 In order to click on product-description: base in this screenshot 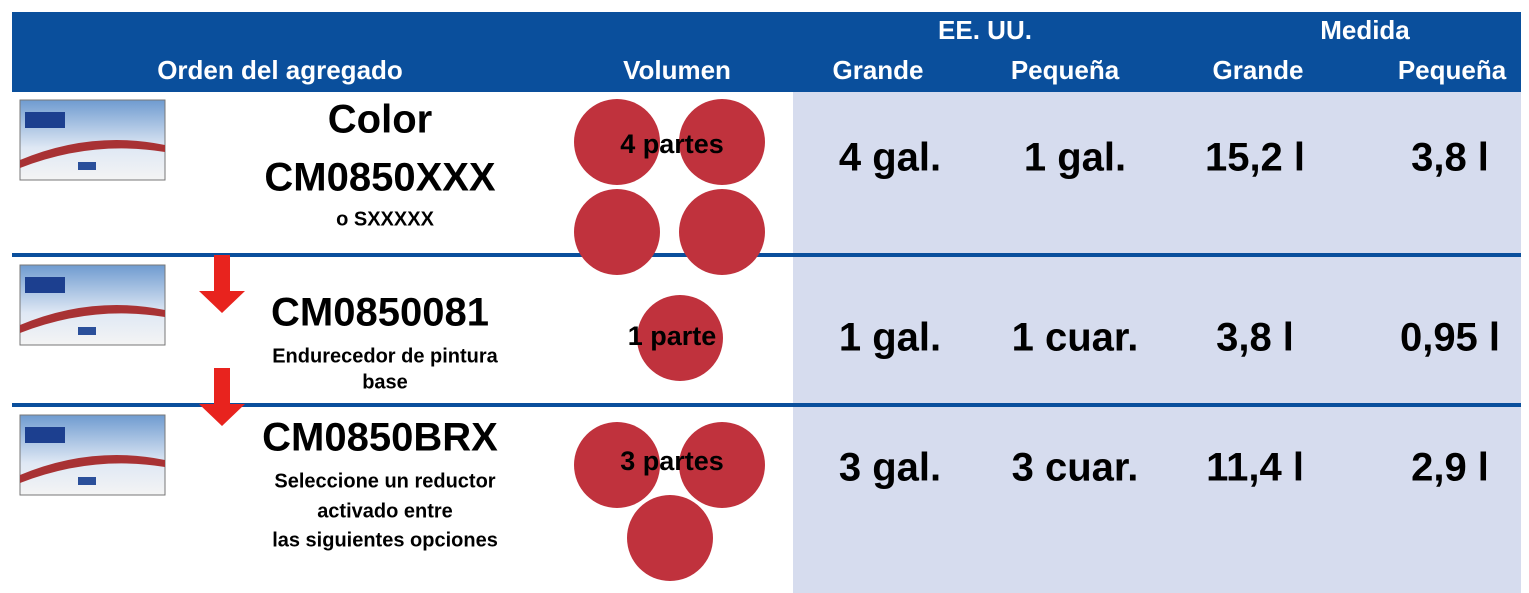, I will do `click(385, 382)`.